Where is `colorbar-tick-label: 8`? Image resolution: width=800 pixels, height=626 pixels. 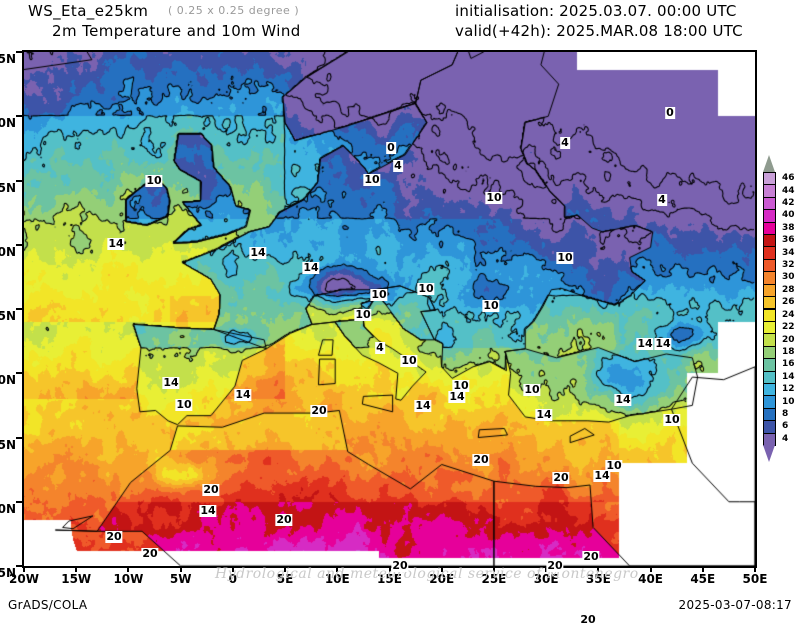
colorbar-tick-label: 8 is located at coordinates (785, 413).